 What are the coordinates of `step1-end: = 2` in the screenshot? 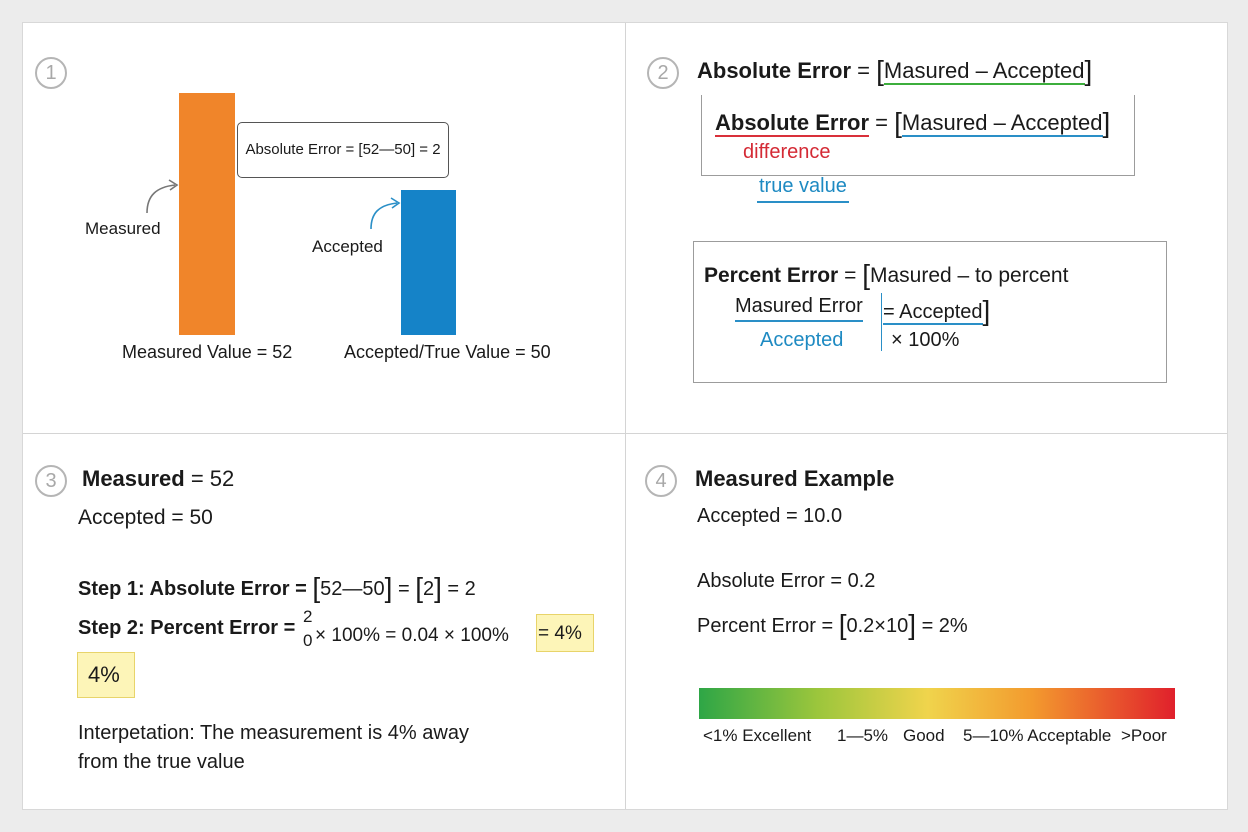 It's located at (458, 589).